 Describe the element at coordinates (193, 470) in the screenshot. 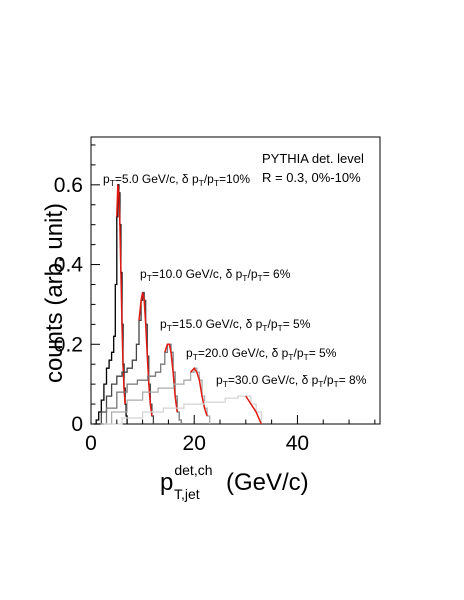

I see `x-axis-title-sup: det,ch` at that location.